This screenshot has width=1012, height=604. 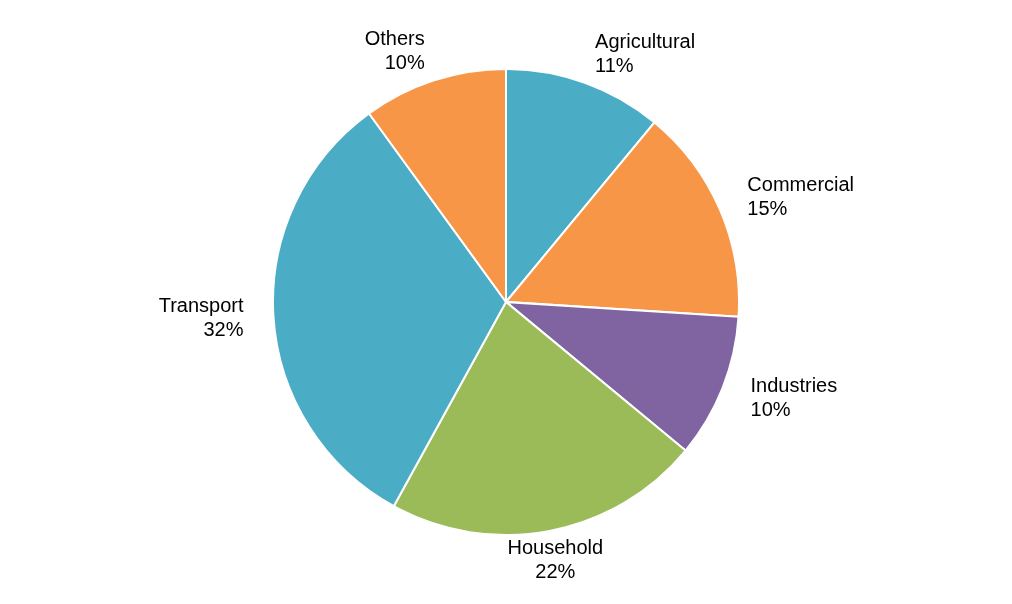 I want to click on slice-label: Agricultural, so click(x=645, y=41).